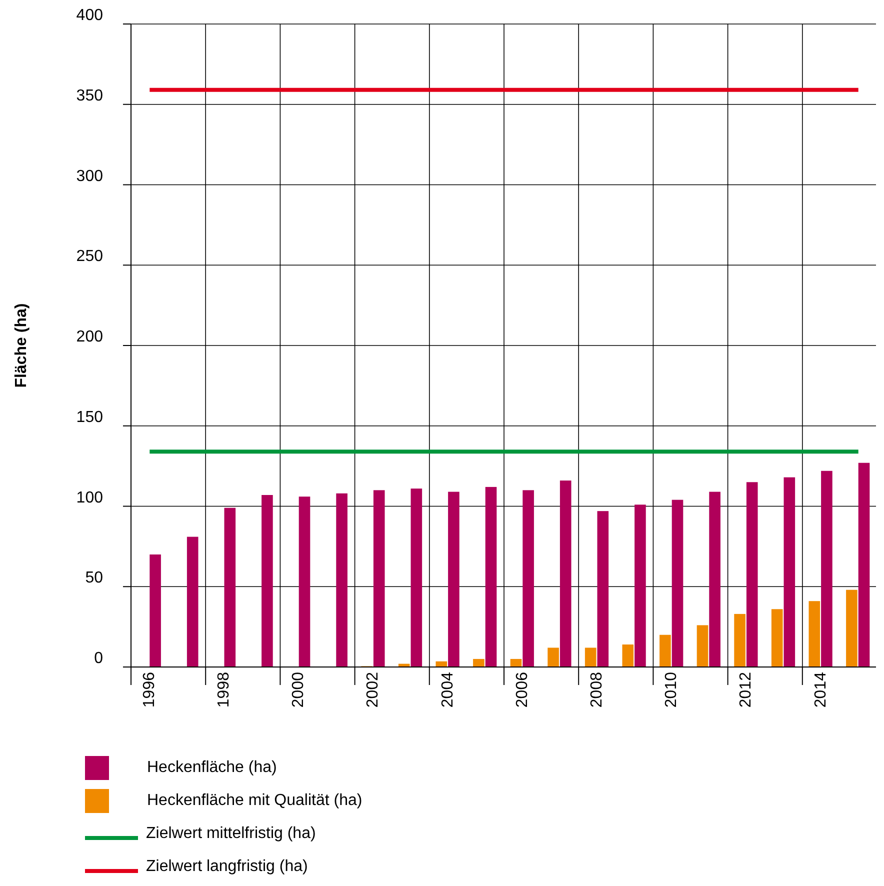 The height and width of the screenshot is (886, 884). What do you see at coordinates (90, 497) in the screenshot?
I see `y-tick-label: 100` at bounding box center [90, 497].